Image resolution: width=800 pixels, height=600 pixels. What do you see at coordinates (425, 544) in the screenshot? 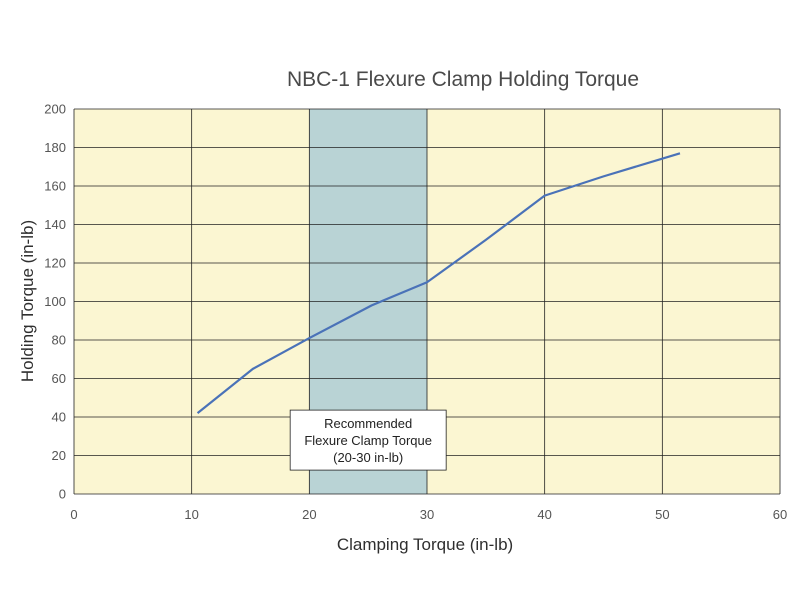
I see `x-axis-label: Clamping Torque (in-lb)` at bounding box center [425, 544].